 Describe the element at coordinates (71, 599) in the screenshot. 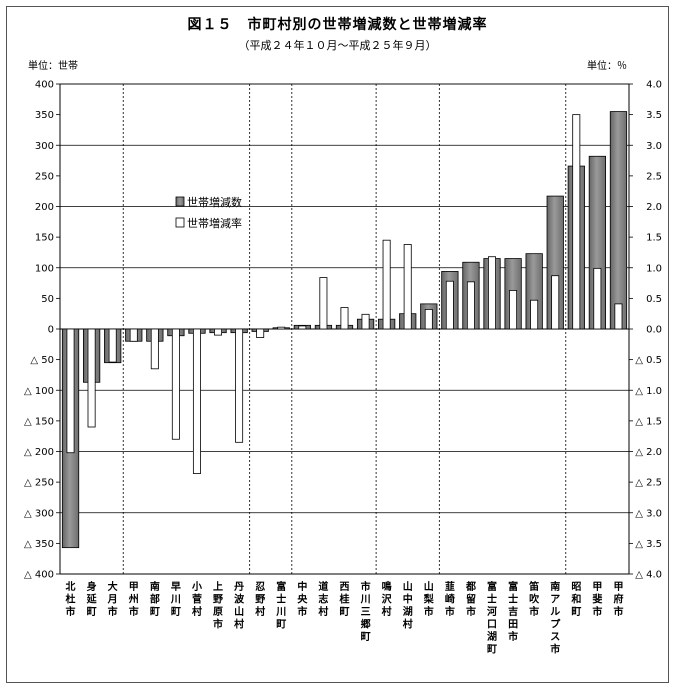

I see `category-label: 北杜市` at that location.